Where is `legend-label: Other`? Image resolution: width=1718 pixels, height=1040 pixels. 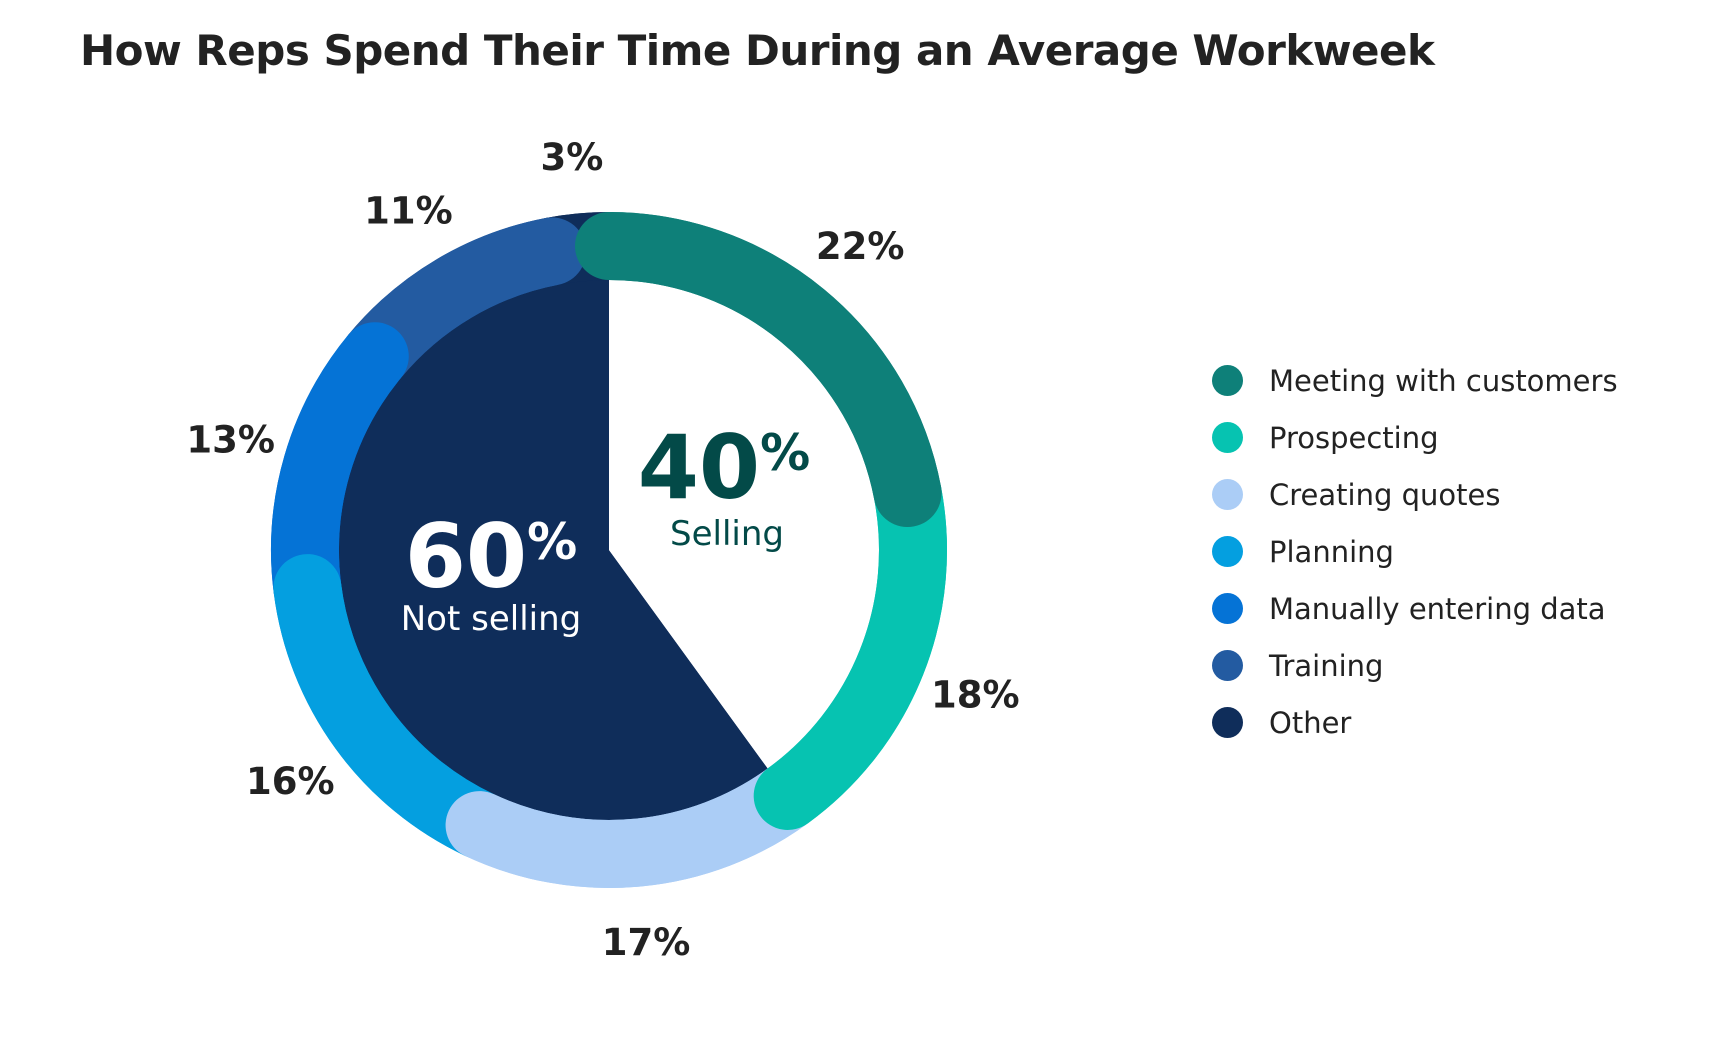 legend-label: Other is located at coordinates (1310, 722).